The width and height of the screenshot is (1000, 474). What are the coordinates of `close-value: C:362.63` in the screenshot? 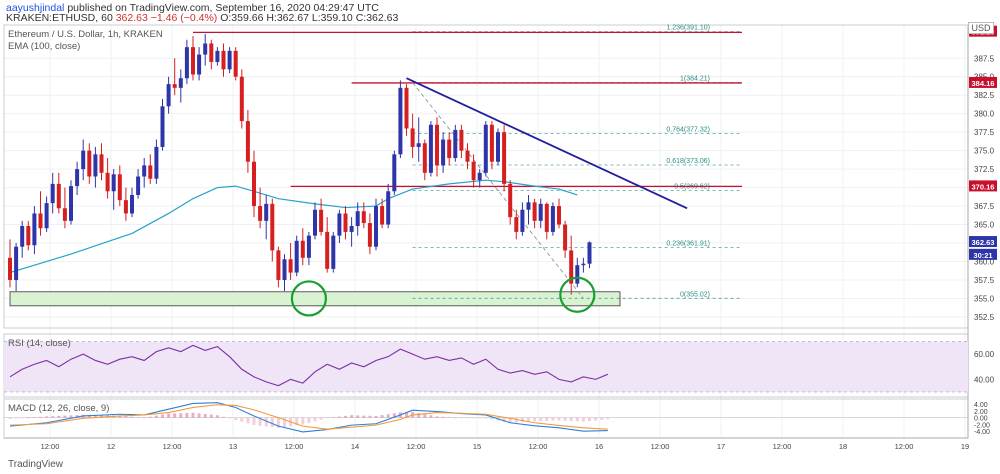 It's located at (377, 18).